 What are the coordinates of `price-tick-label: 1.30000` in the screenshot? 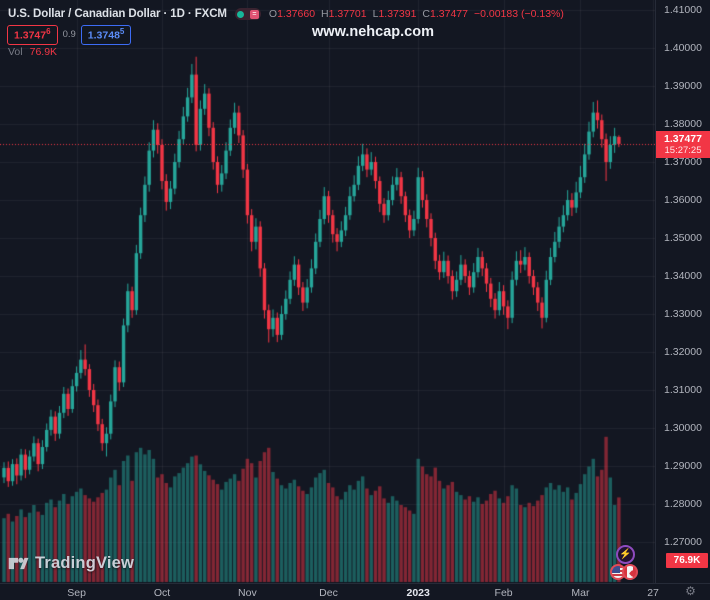 It's located at (683, 428).